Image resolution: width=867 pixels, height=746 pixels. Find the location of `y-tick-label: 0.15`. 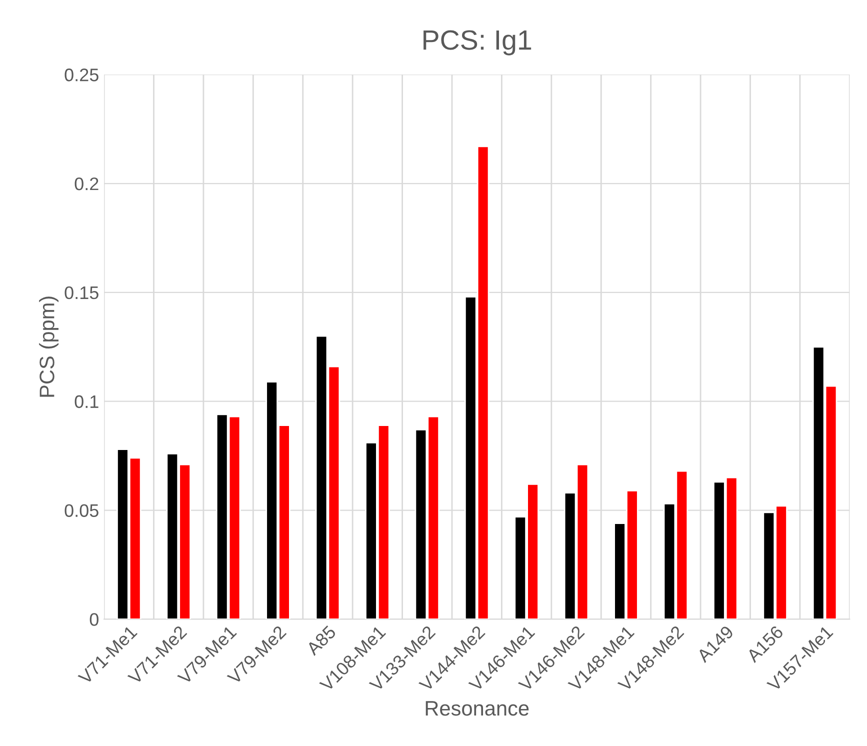

y-tick-label: 0.15 is located at coordinates (81, 293).